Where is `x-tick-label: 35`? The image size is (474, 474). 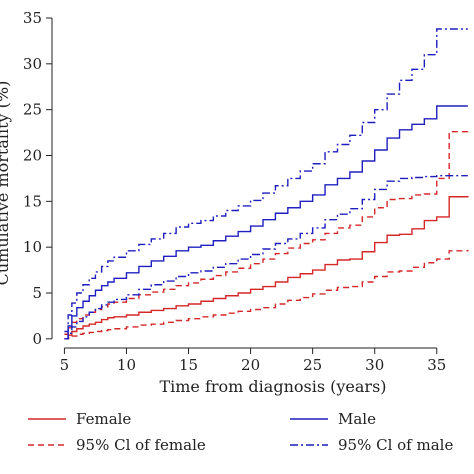
x-tick-label: 35 is located at coordinates (436, 365).